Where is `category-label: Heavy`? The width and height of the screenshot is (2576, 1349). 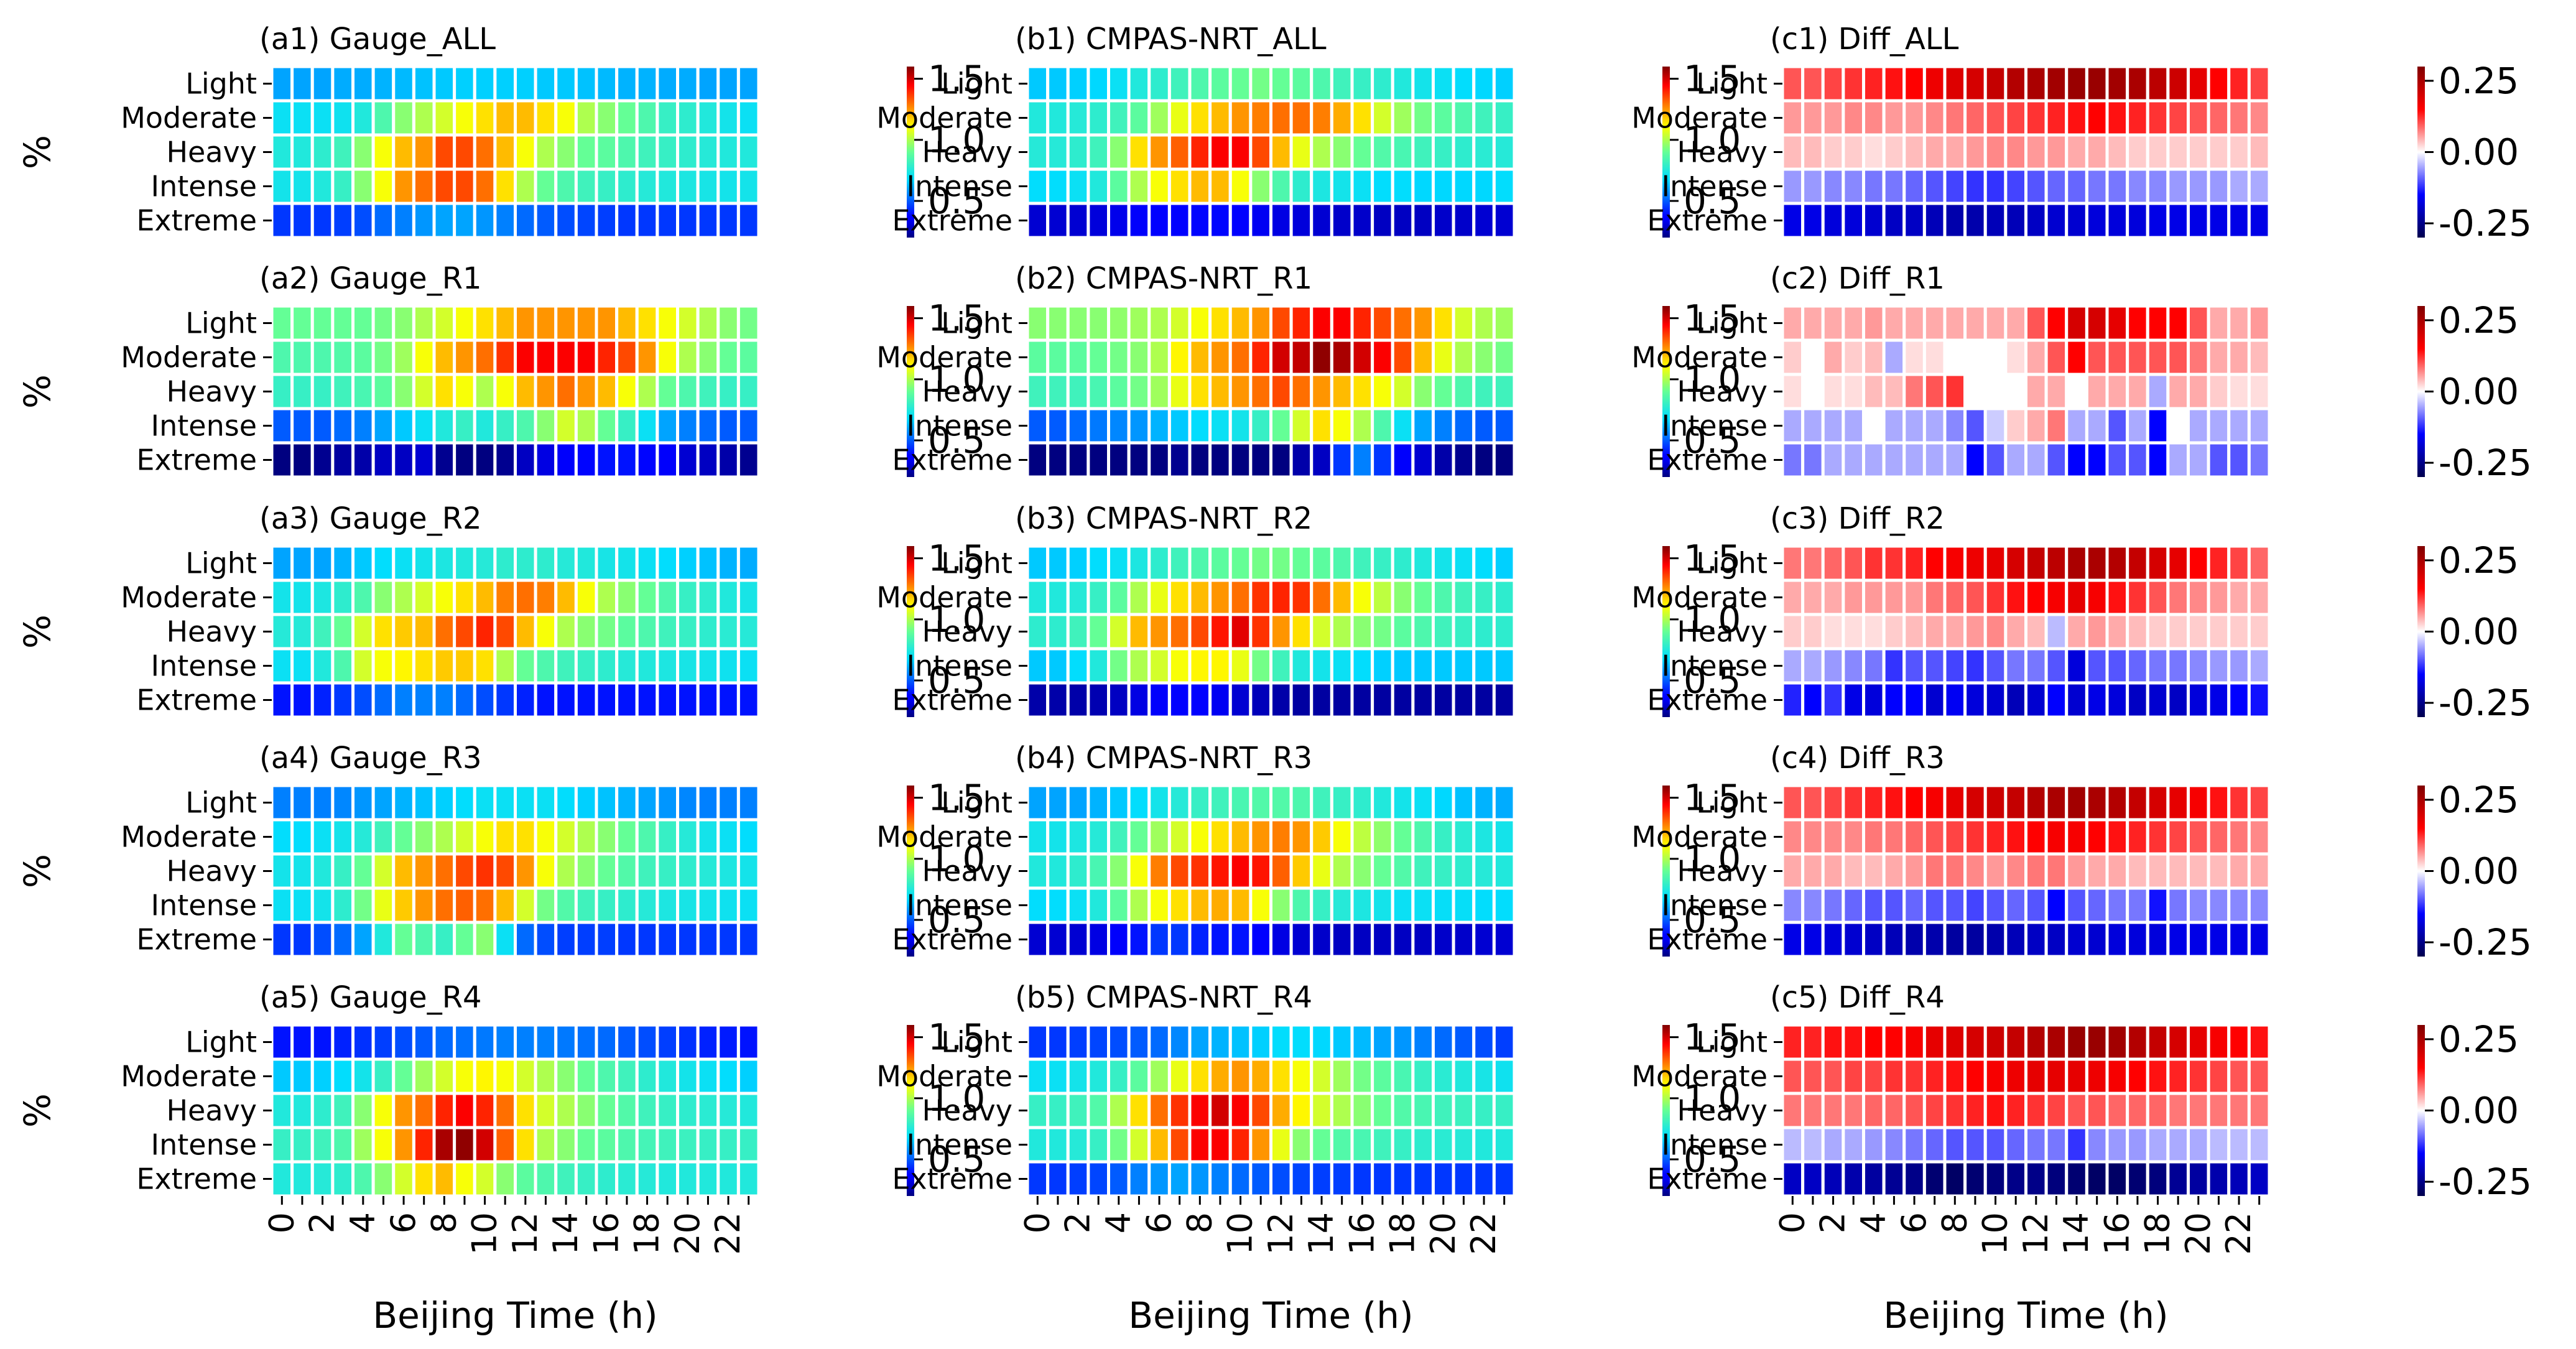
category-label: Heavy is located at coordinates (1723, 871).